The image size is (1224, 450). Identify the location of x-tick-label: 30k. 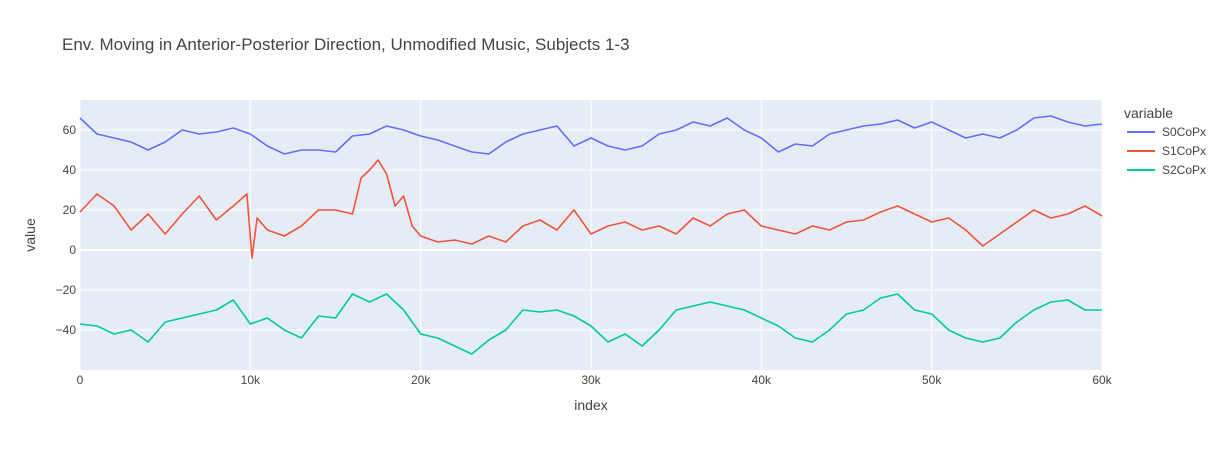
(591, 380).